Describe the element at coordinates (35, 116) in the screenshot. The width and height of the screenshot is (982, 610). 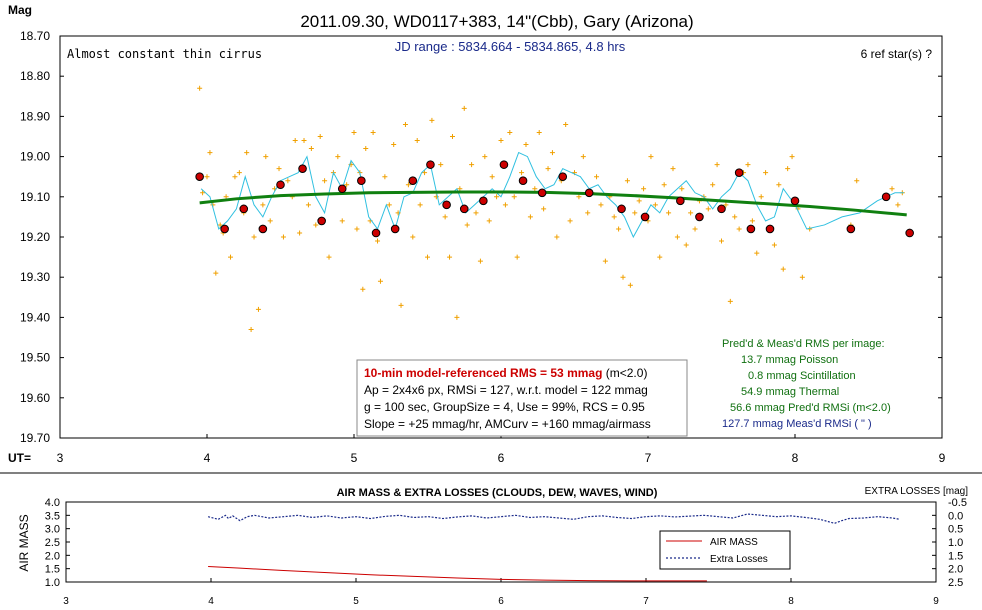
I see `y-tick-label: 18.90` at that location.